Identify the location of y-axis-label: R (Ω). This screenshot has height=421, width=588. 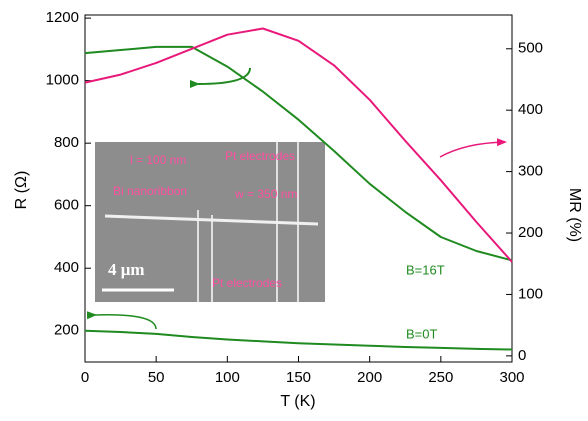
(21, 190).